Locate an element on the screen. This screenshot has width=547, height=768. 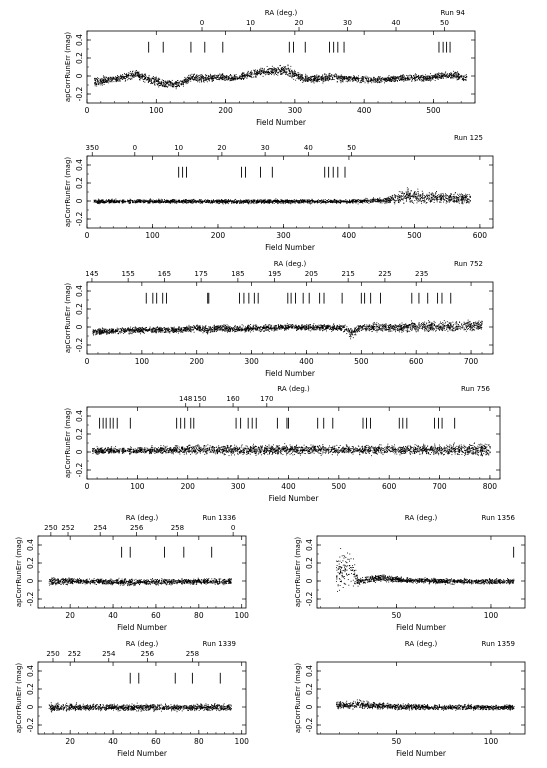
y-tick-label: 0 is located at coordinates (79, 75).